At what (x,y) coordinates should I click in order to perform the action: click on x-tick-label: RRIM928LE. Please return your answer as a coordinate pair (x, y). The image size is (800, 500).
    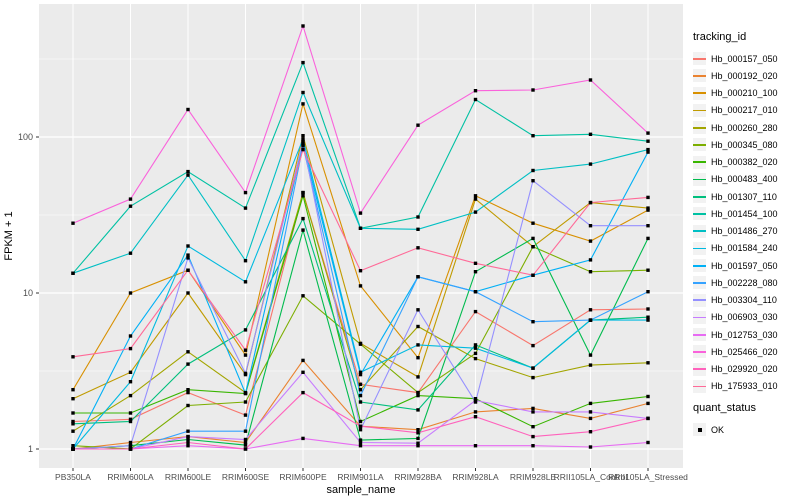
    Looking at the image, I should click on (533, 477).